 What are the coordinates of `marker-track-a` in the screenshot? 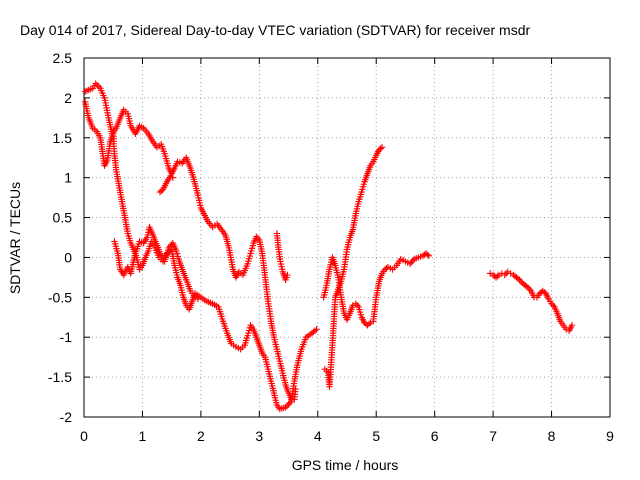 It's located at (97, 85).